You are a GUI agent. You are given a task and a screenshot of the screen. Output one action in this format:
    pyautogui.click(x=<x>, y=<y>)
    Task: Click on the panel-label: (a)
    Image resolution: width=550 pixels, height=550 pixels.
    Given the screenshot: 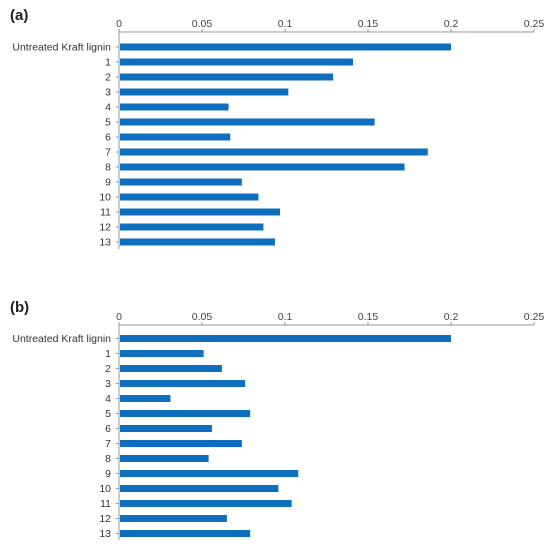 What is the action you would take?
    pyautogui.click(x=19, y=15)
    